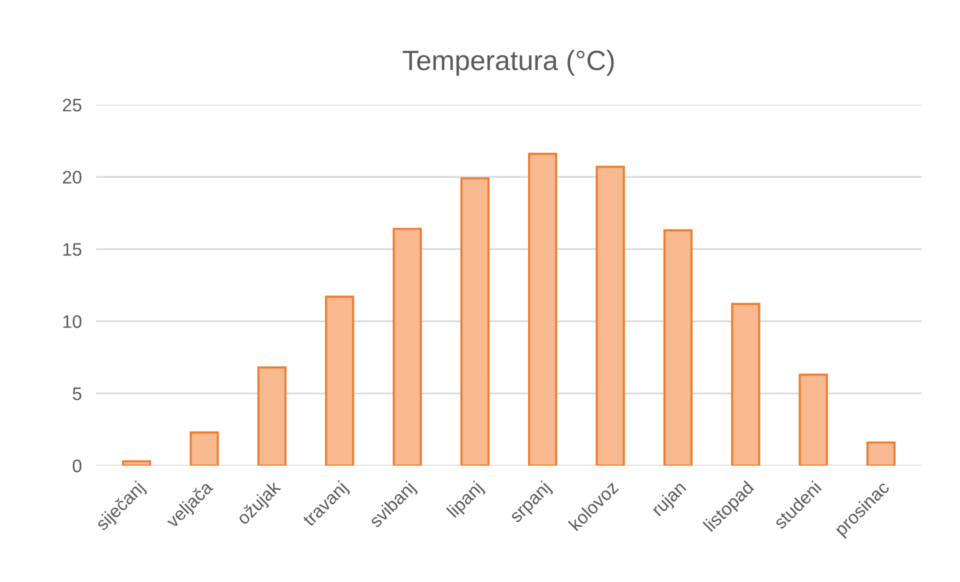 The width and height of the screenshot is (960, 582). Describe the element at coordinates (72, 177) in the screenshot. I see `y-tick-label: 20` at that location.